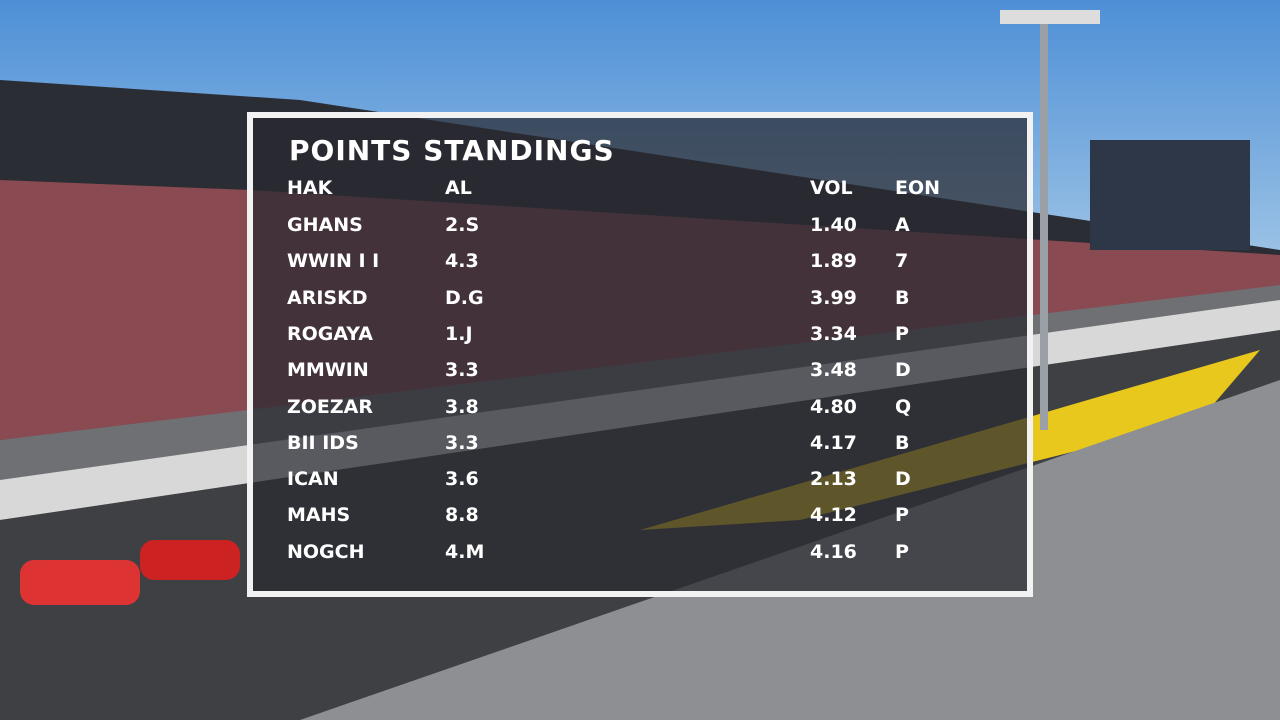 The height and width of the screenshot is (720, 1280). Describe the element at coordinates (327, 297) in the screenshot. I see `table-cell: ARISKD` at that location.